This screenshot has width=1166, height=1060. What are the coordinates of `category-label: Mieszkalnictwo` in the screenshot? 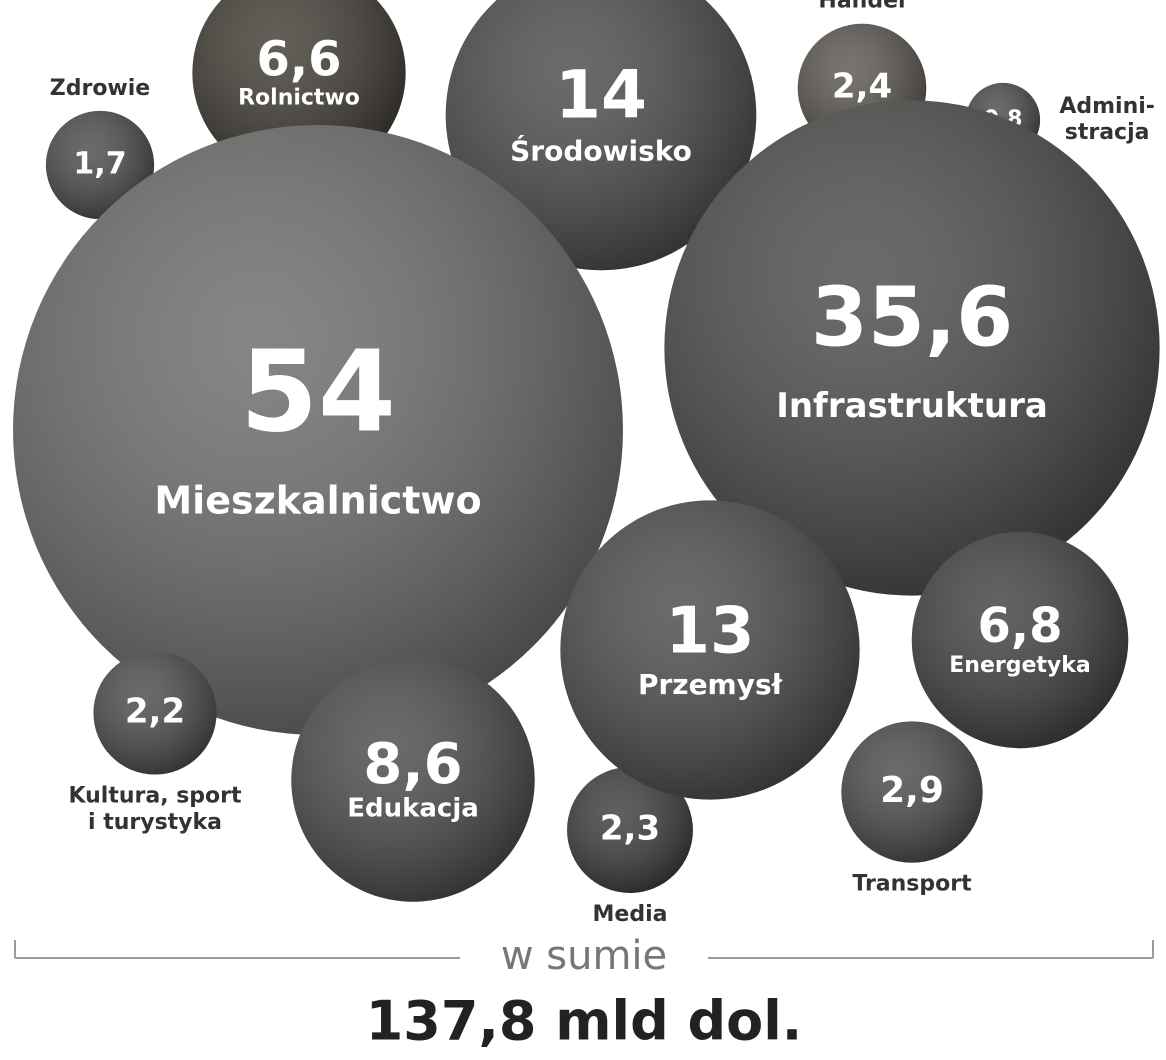 It's located at (317, 501).